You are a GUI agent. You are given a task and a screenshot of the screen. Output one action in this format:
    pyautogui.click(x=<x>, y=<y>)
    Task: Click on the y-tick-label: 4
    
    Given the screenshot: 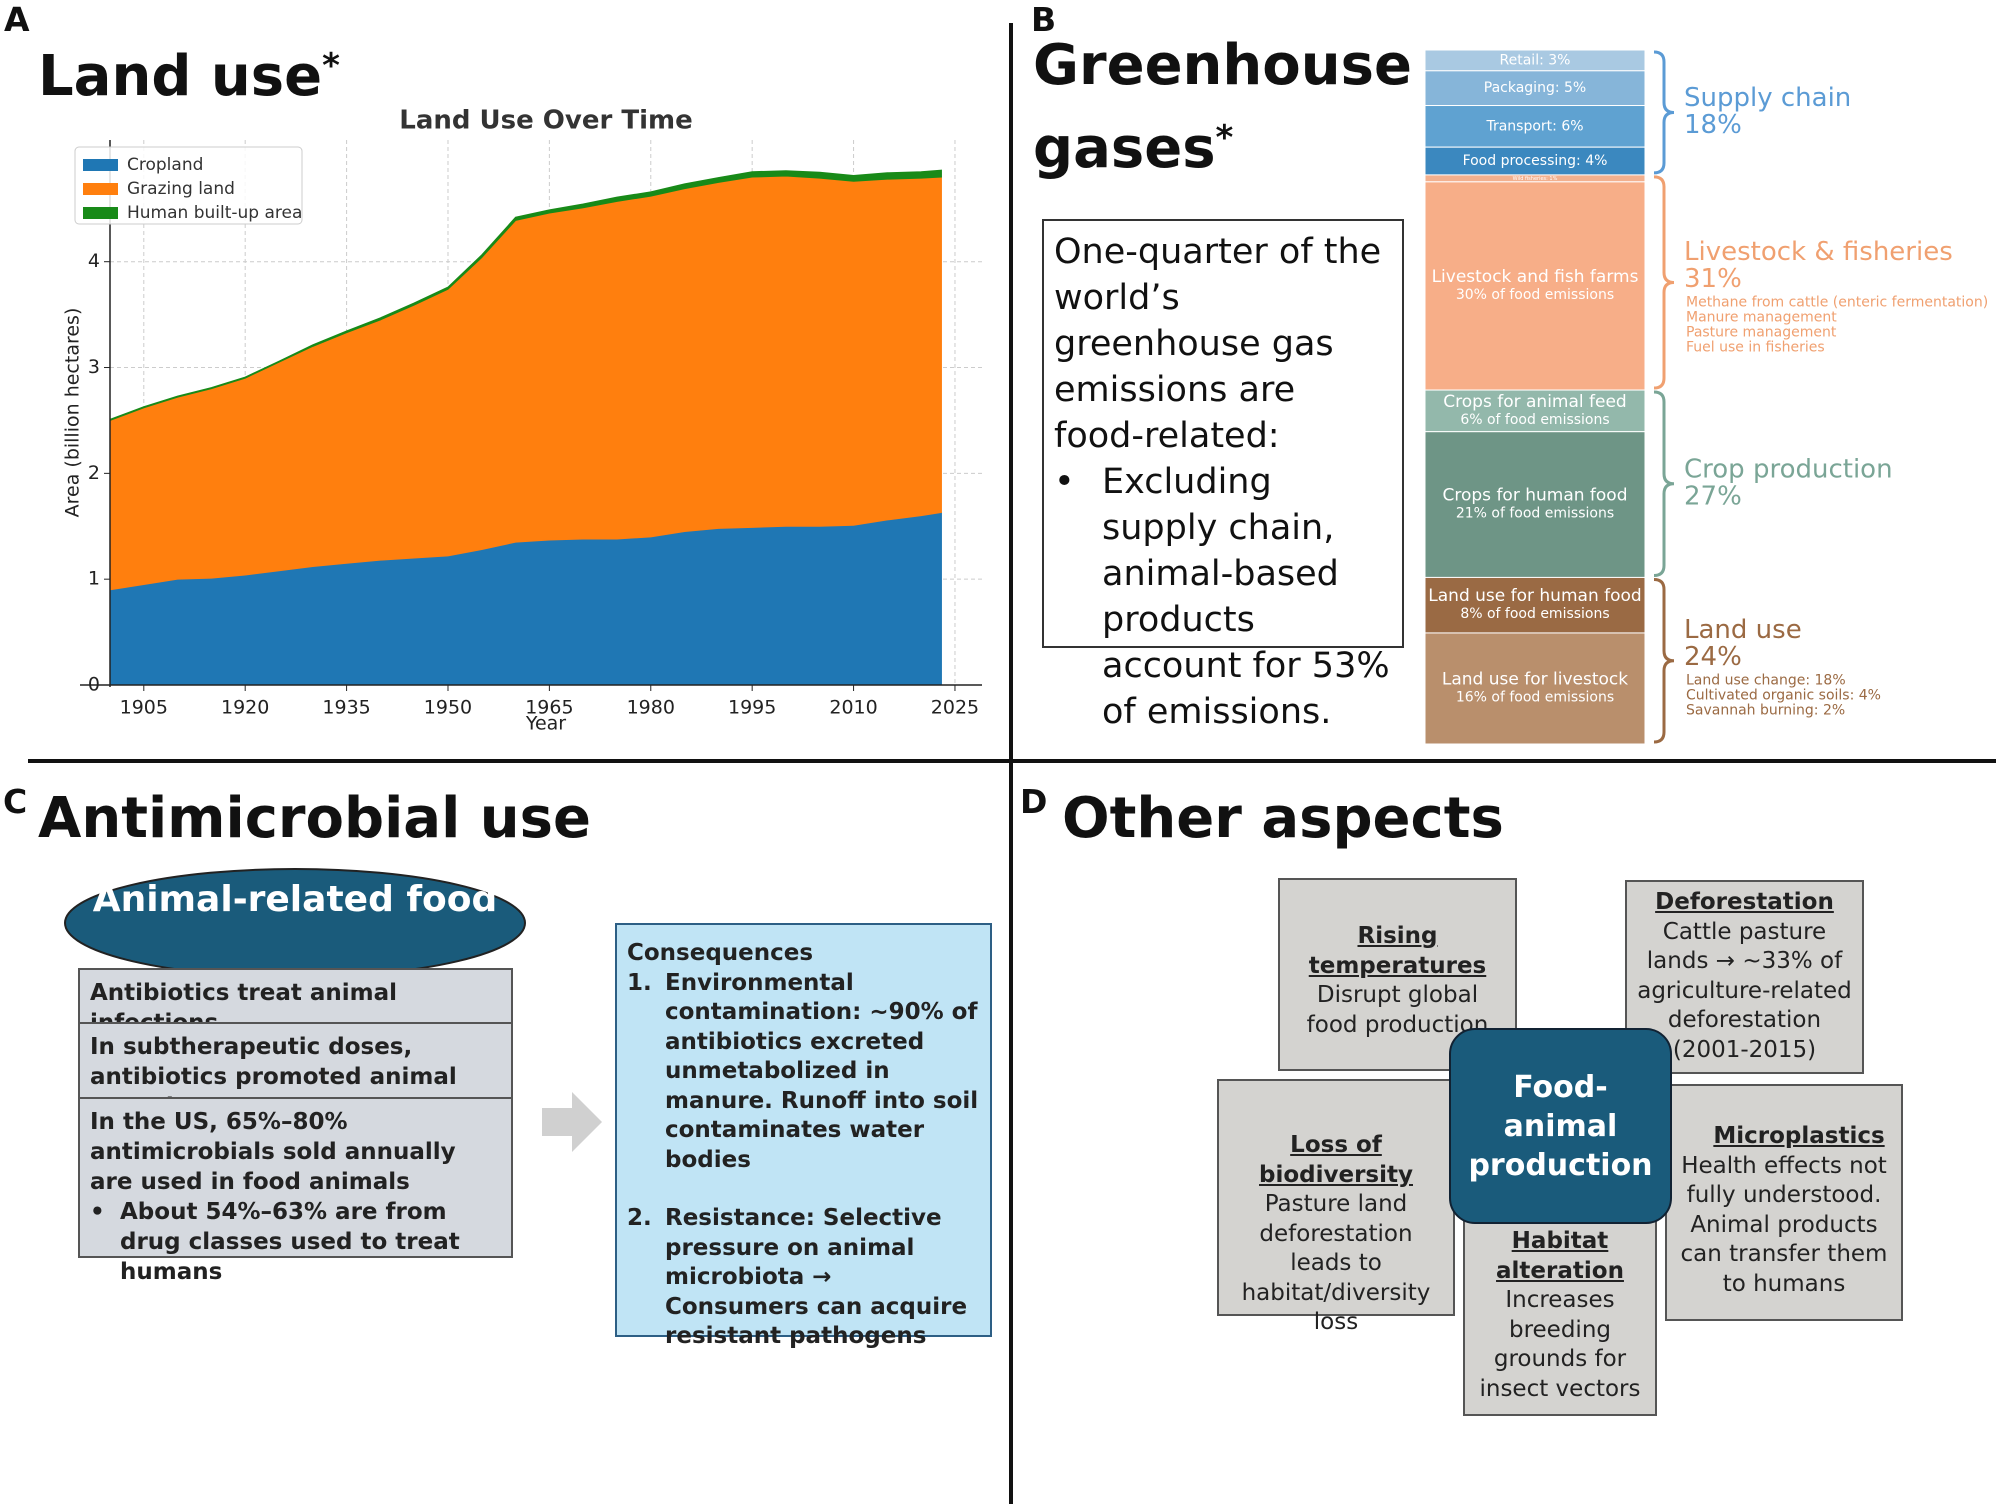 What is the action you would take?
    pyautogui.click(x=94, y=261)
    